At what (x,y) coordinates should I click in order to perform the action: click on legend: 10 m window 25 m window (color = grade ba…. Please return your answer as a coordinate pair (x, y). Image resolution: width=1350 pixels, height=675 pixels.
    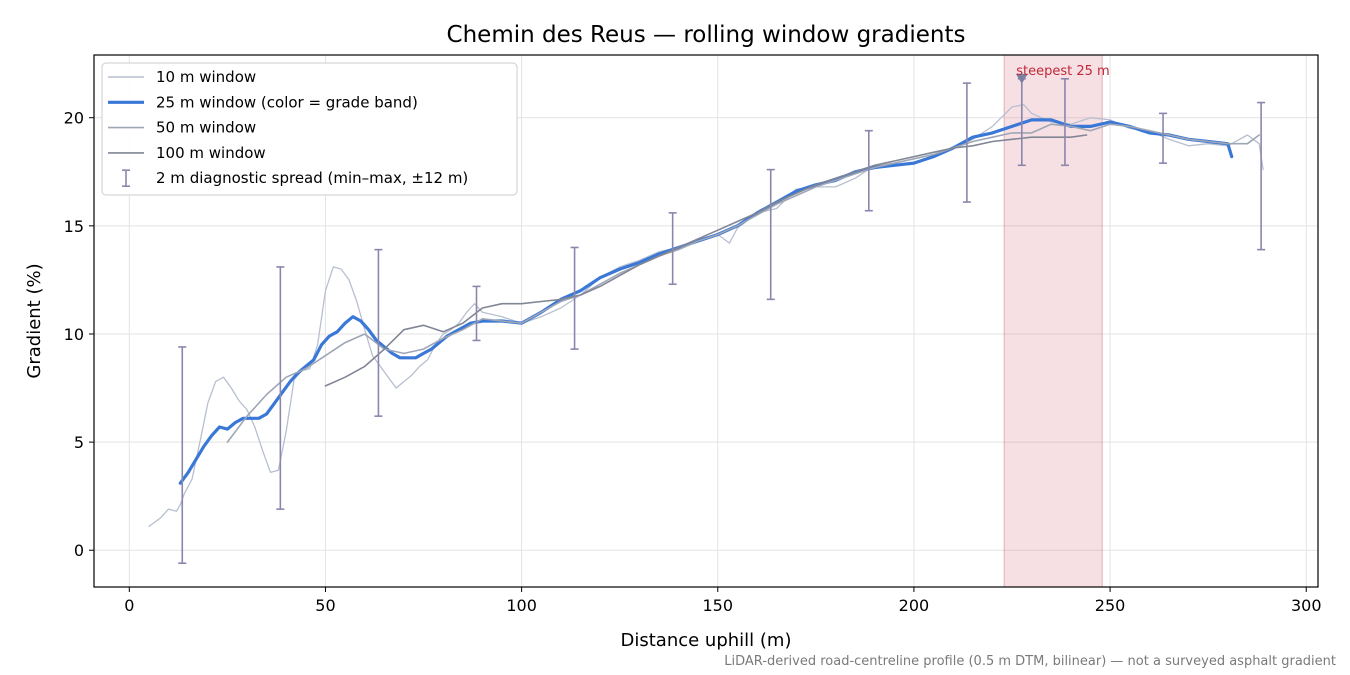
    Looking at the image, I should click on (309, 129).